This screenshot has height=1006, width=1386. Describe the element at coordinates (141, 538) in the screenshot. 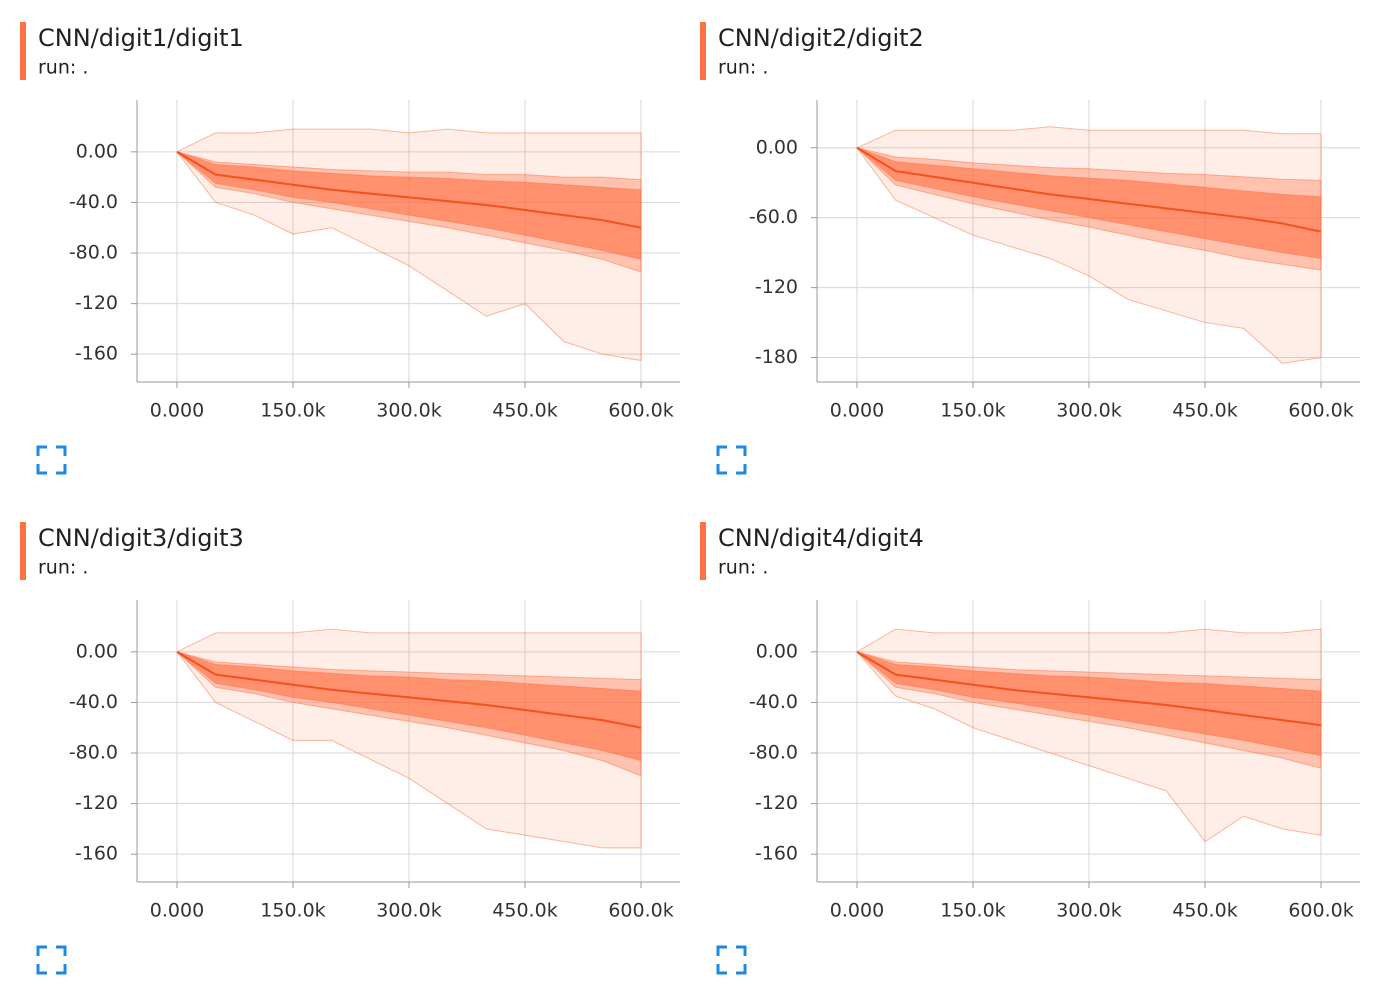

I see `chart-title: CNN/digit3/digit3` at that location.